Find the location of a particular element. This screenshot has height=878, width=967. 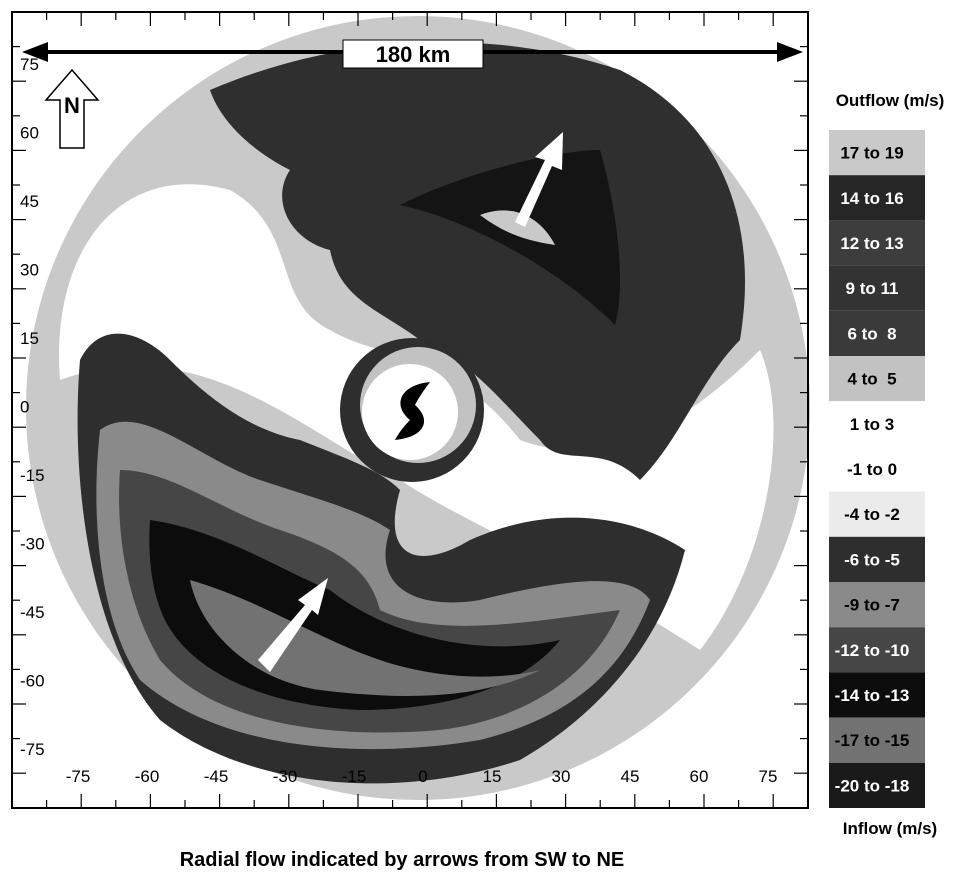

y-tick-label: -45 is located at coordinates (32, 612).